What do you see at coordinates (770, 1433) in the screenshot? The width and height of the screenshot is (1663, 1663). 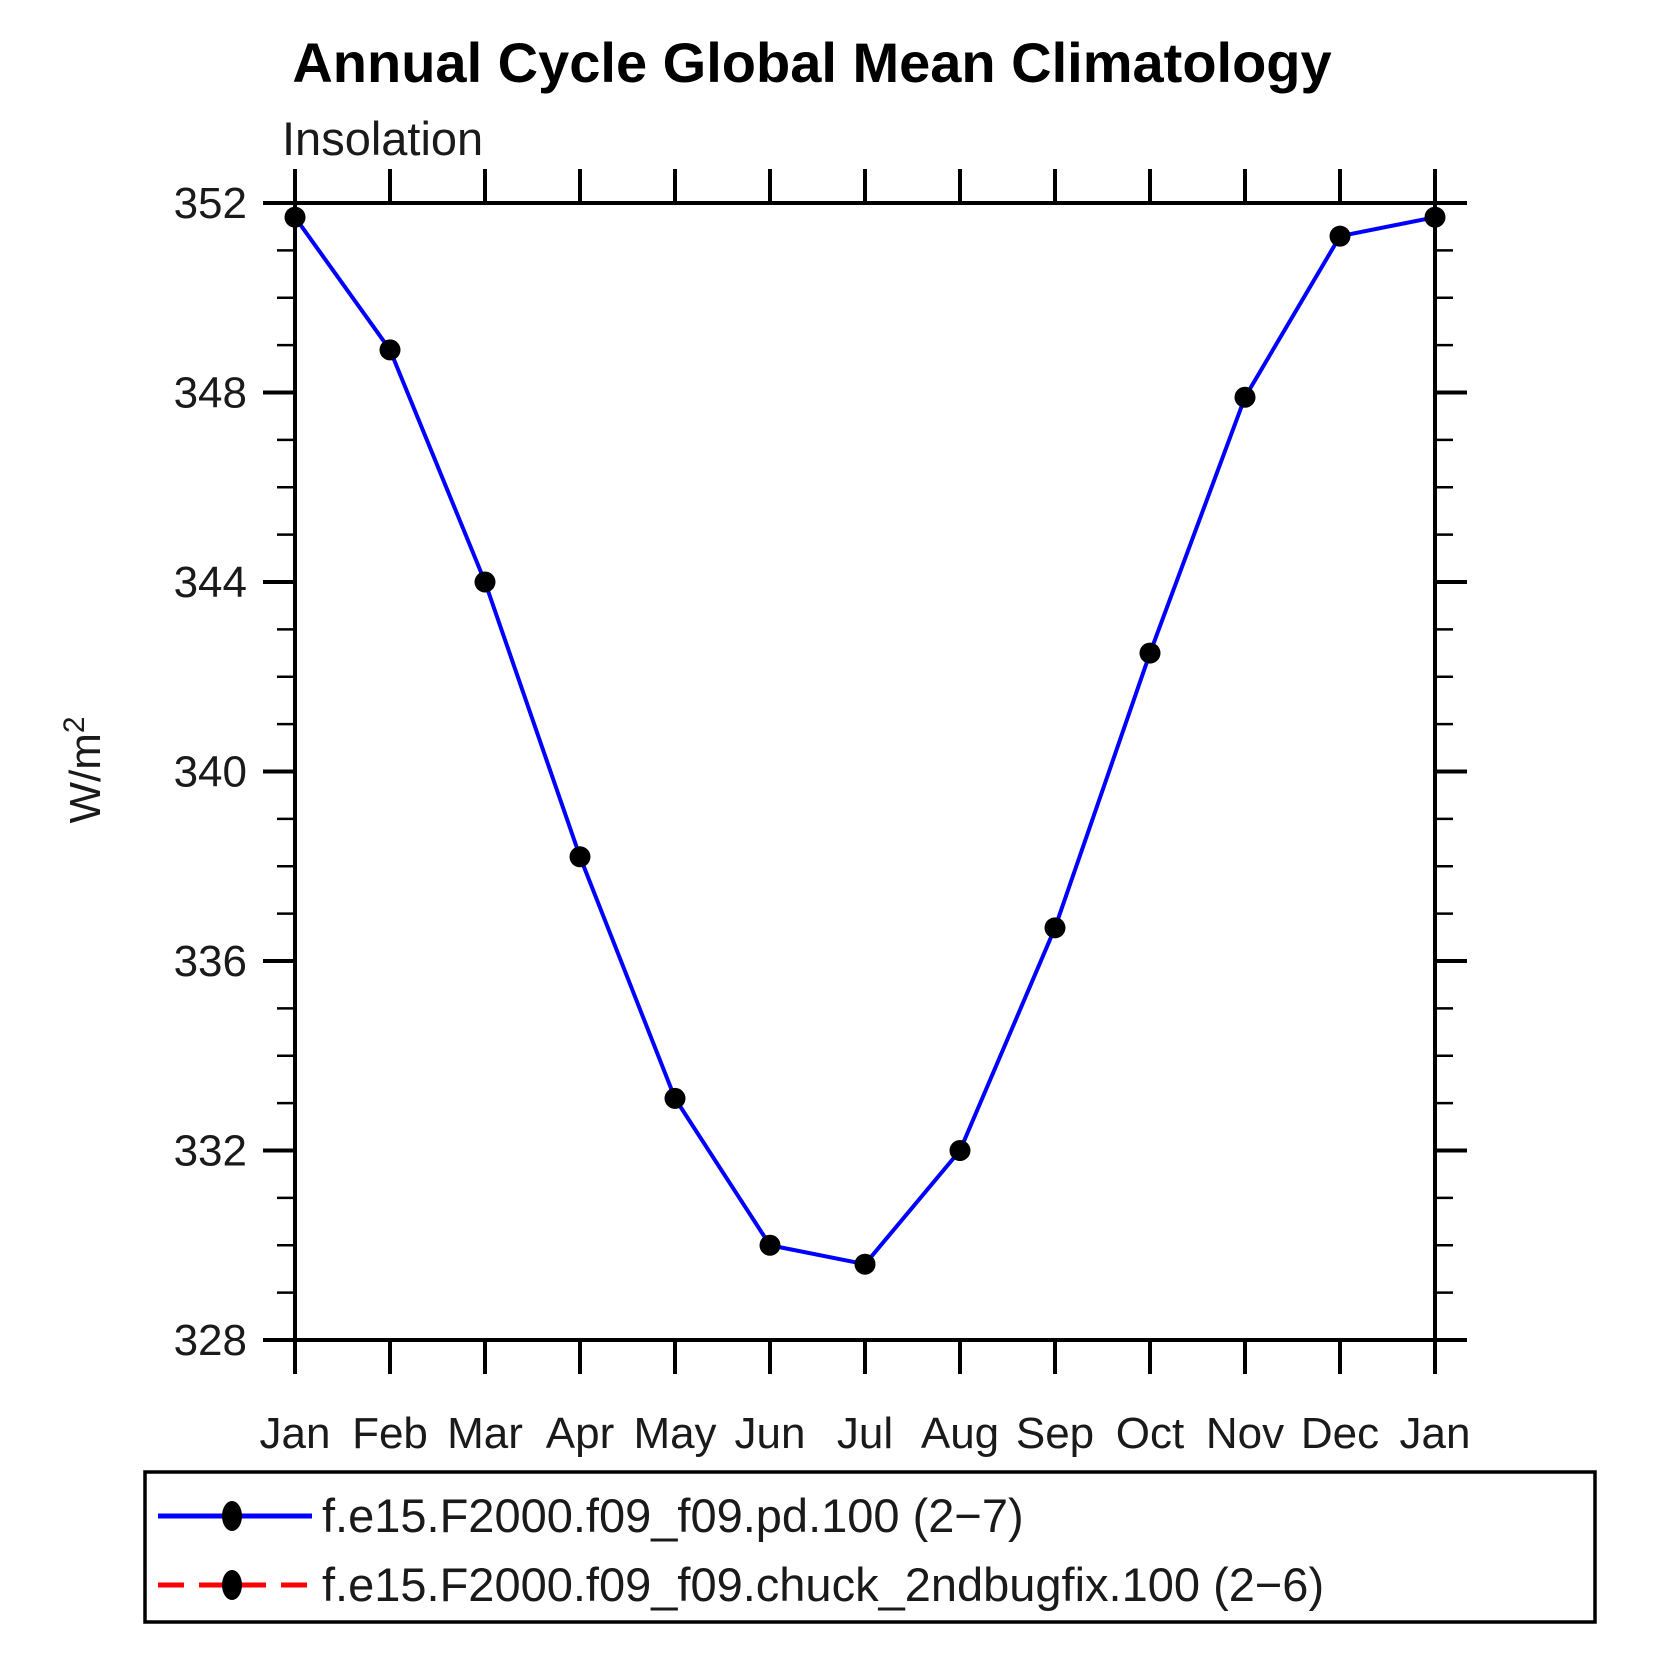 I see `month-label: Jun` at bounding box center [770, 1433].